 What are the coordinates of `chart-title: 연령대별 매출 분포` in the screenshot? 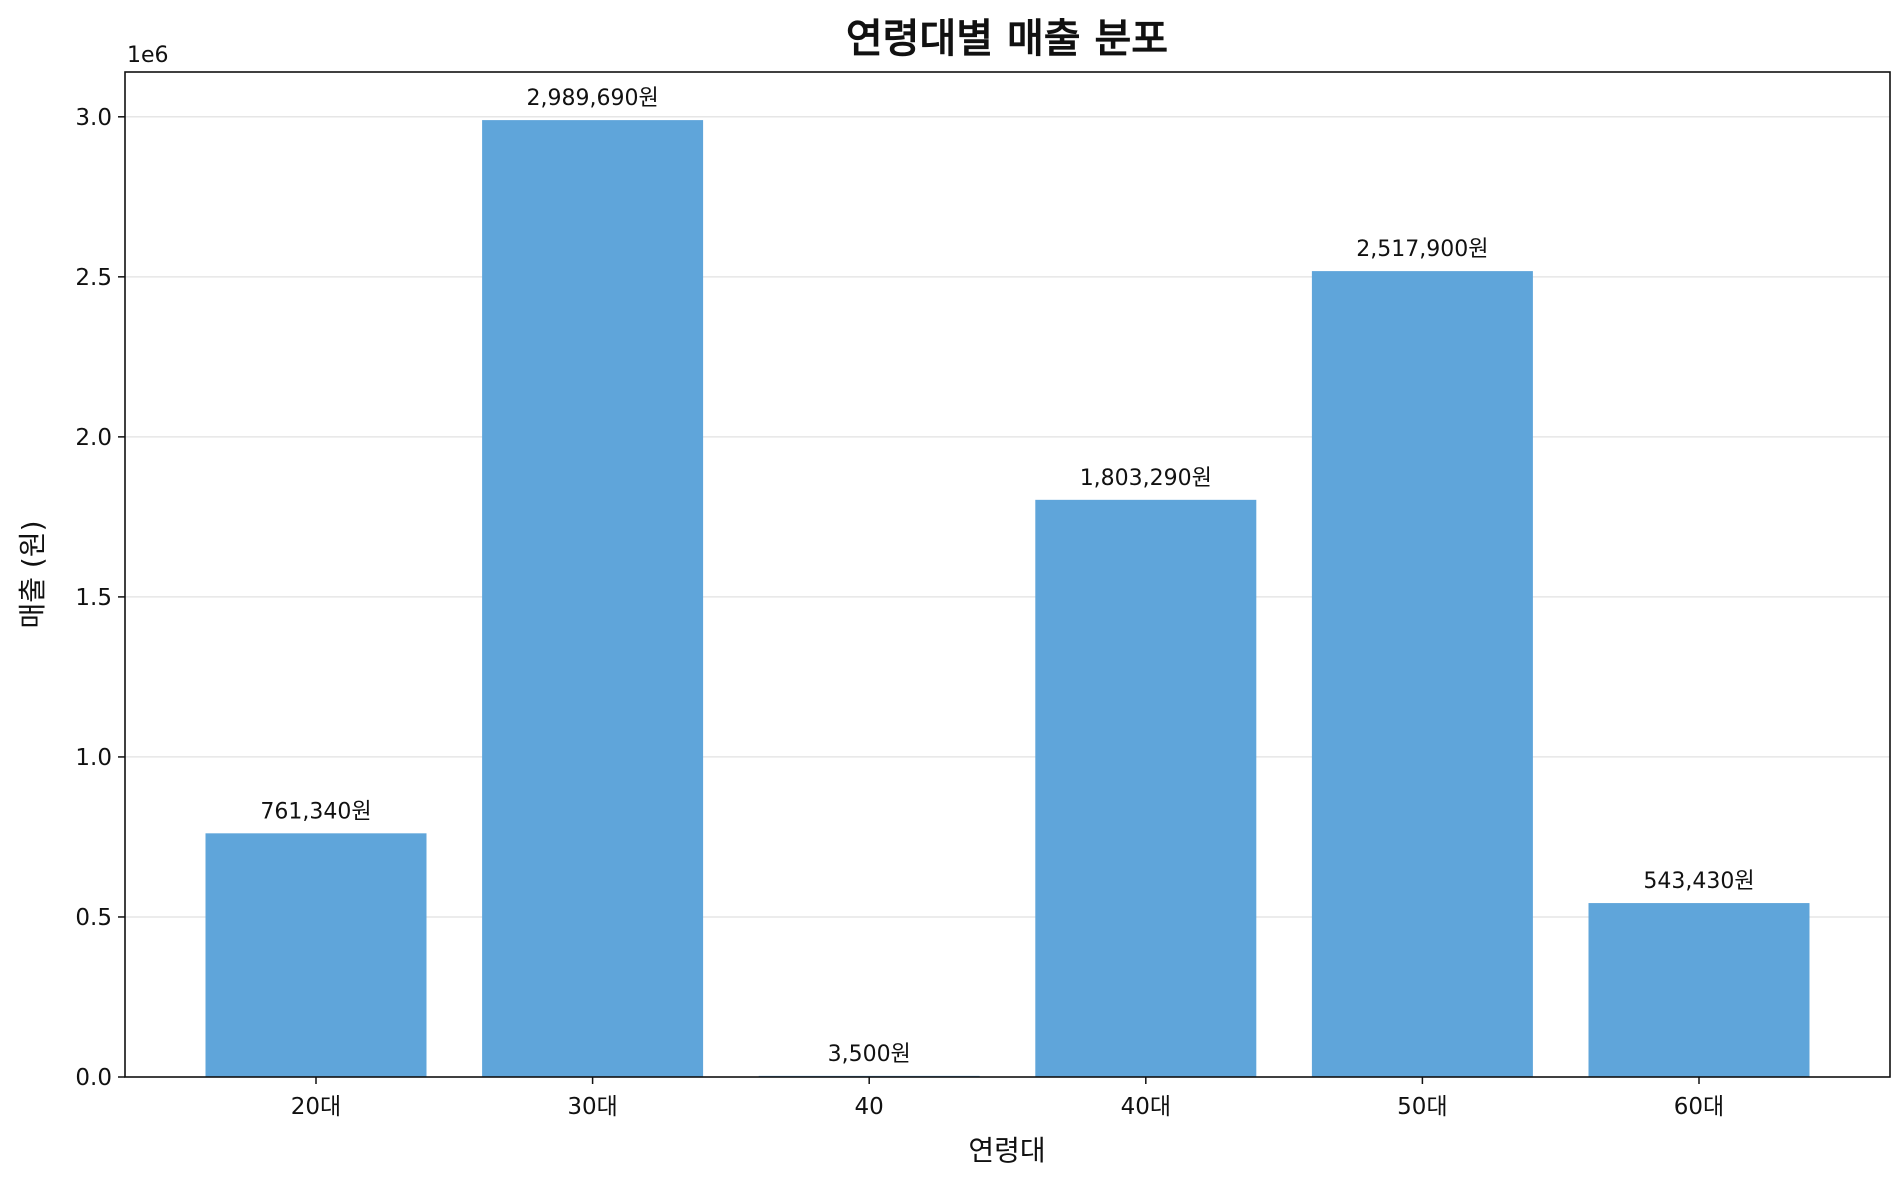 It's located at (1007, 39).